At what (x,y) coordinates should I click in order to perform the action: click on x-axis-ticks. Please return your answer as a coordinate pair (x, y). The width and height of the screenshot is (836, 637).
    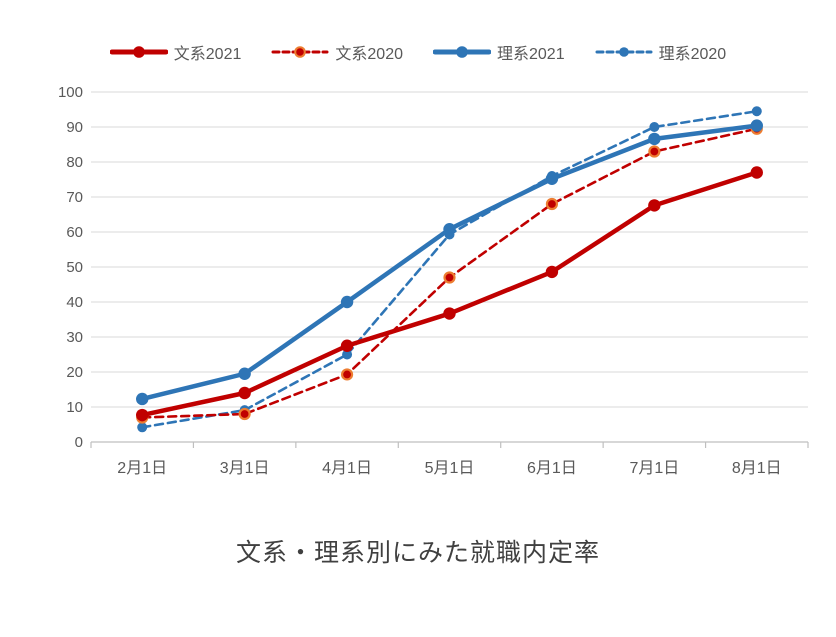
    Looking at the image, I should click on (449, 445).